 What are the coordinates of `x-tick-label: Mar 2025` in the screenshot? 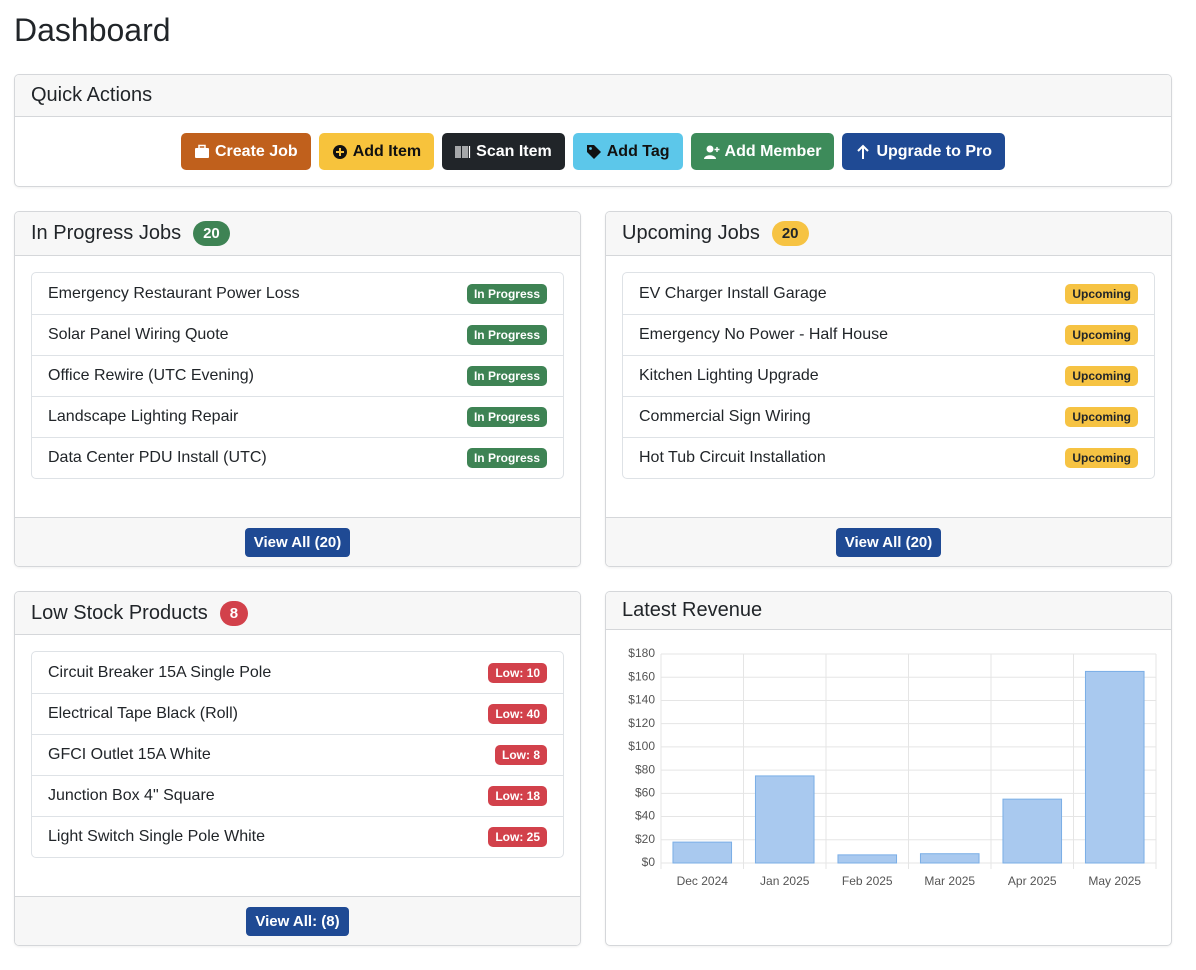 It's located at (949, 881).